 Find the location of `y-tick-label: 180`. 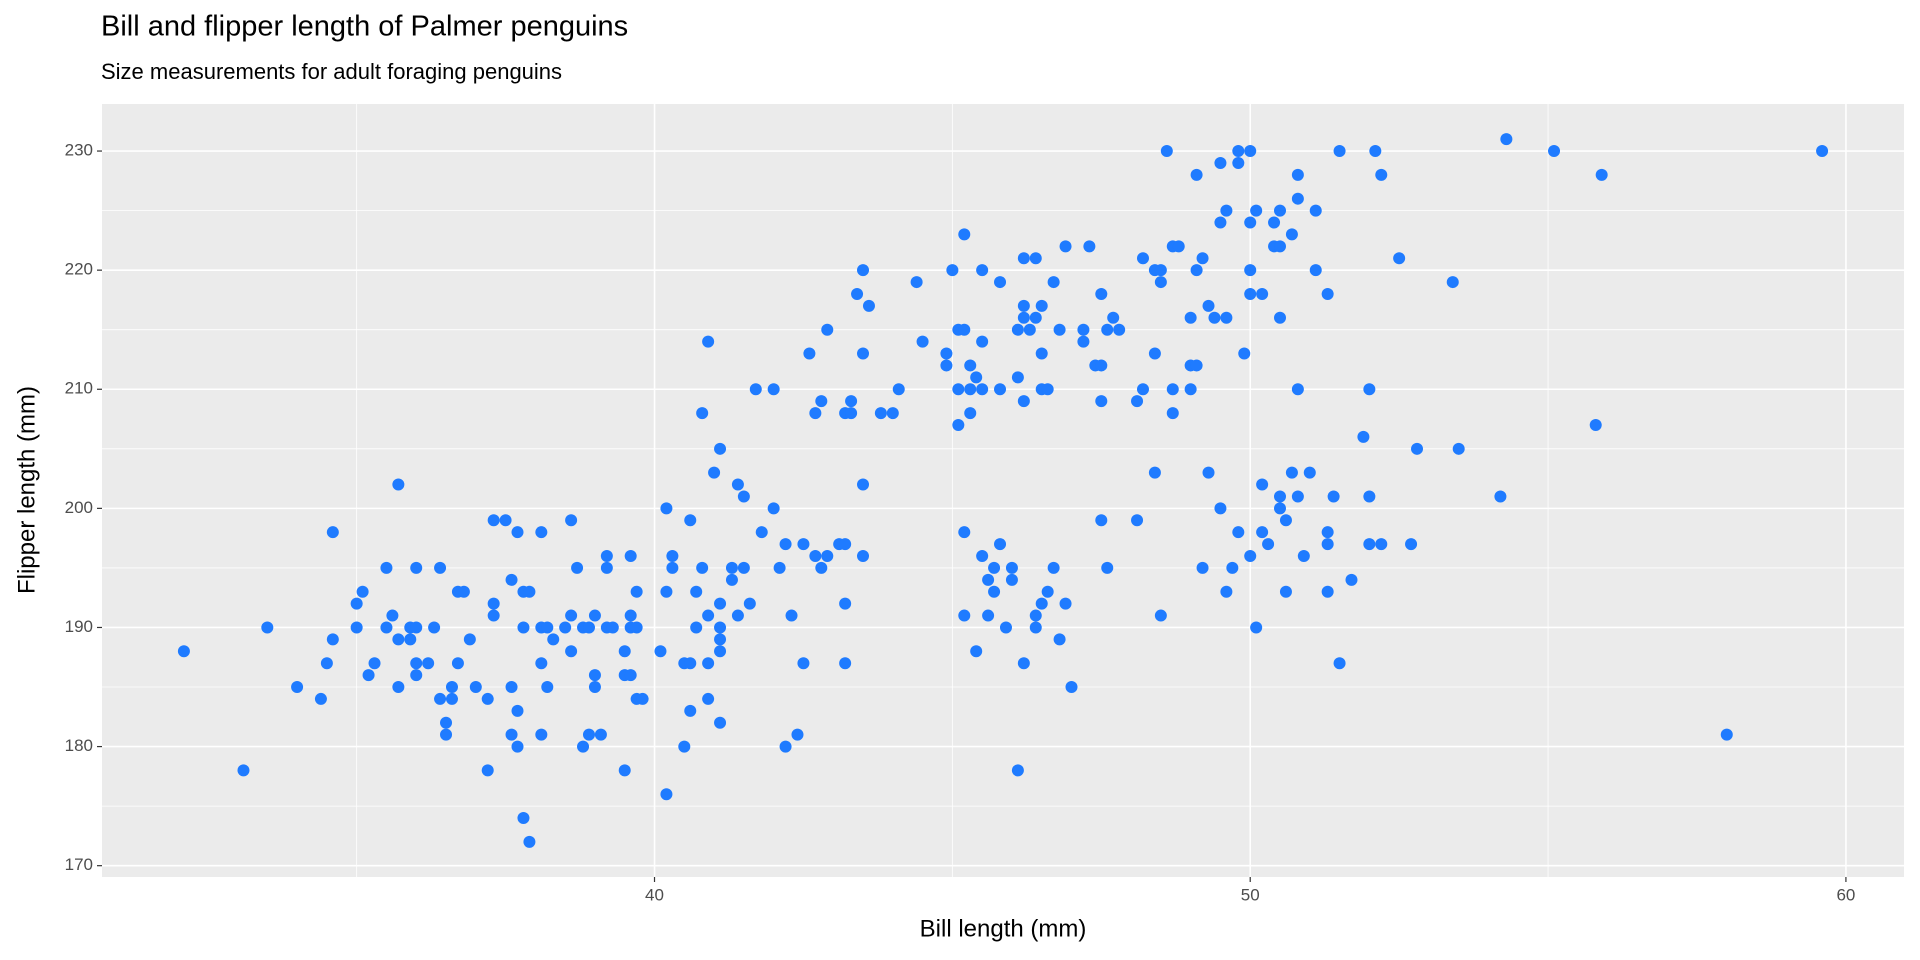

y-tick-label: 180 is located at coordinates (79, 745).